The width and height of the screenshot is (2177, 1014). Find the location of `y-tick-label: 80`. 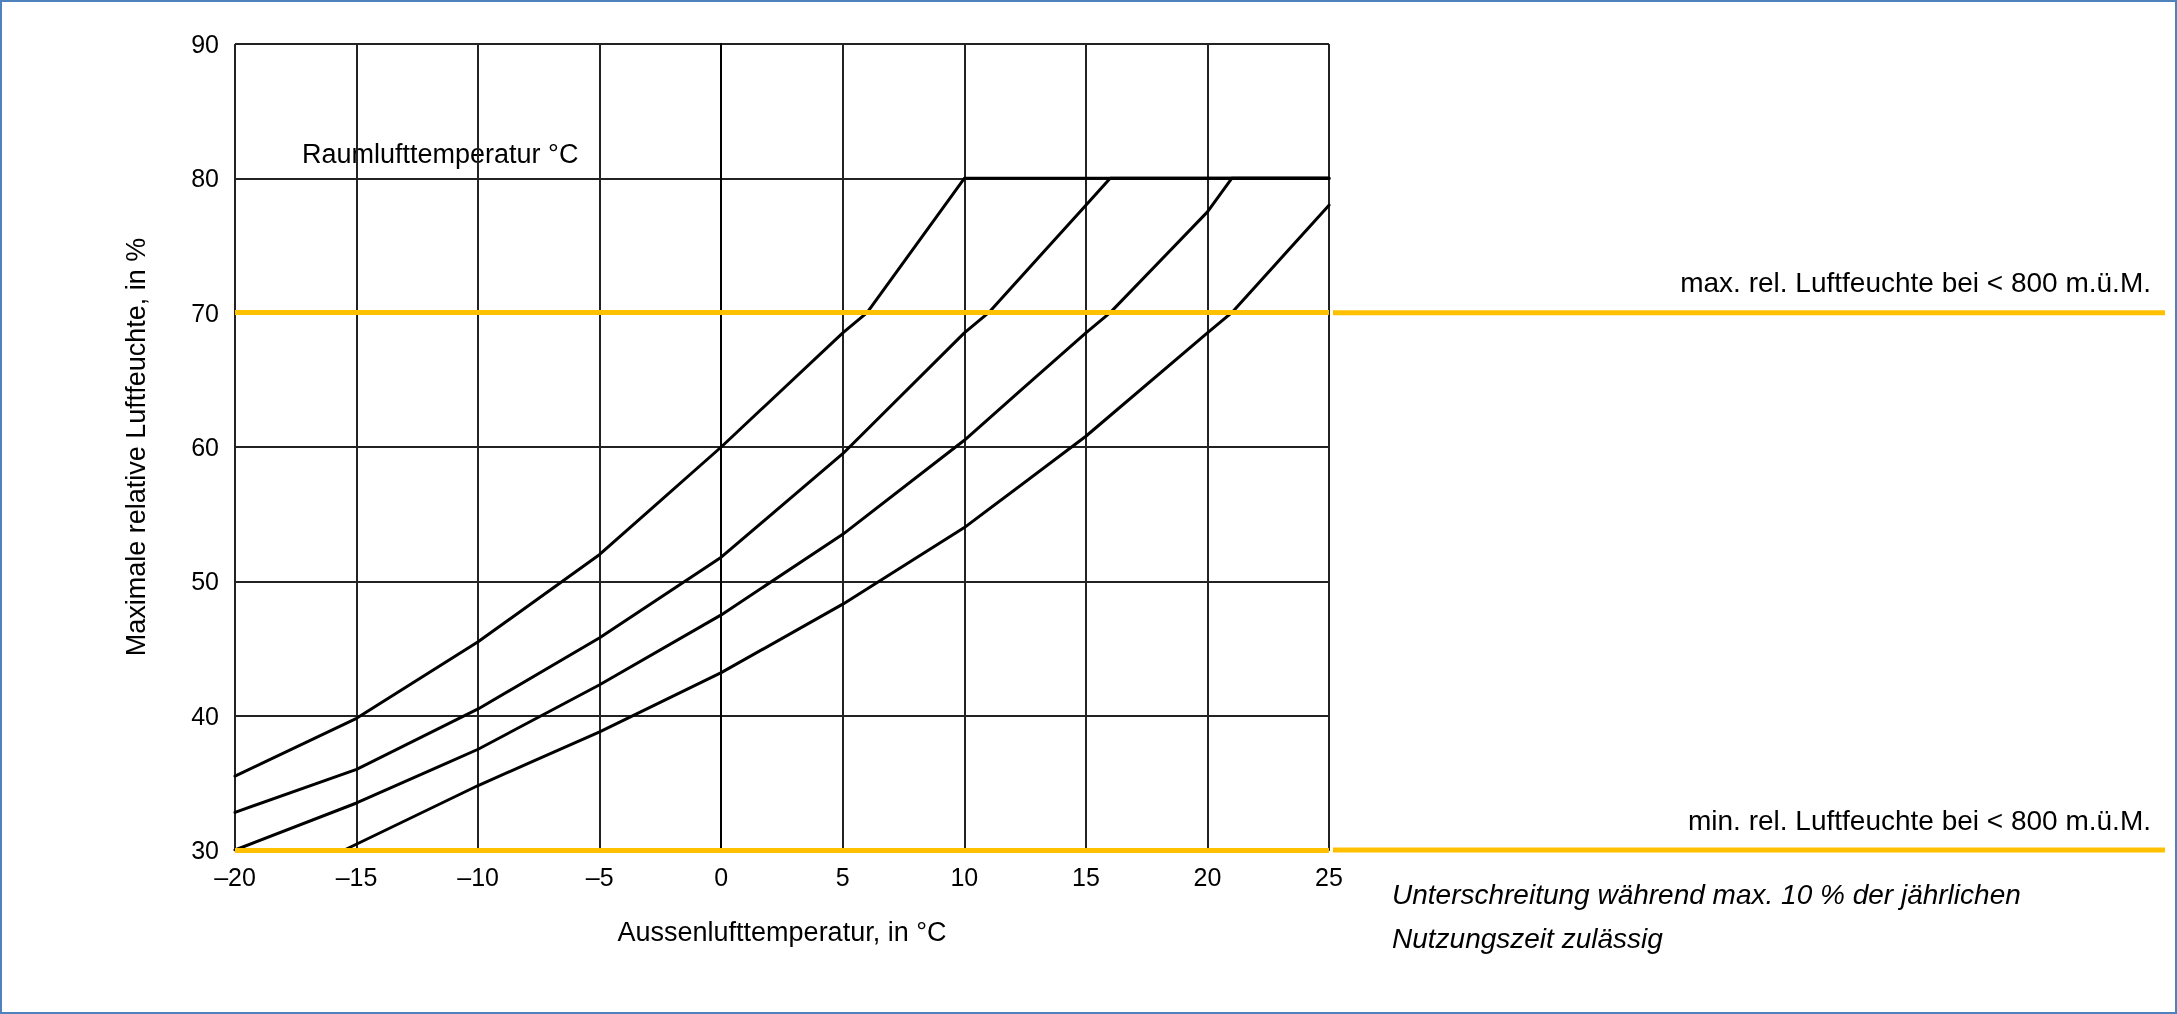

y-tick-label: 80 is located at coordinates (205, 178).